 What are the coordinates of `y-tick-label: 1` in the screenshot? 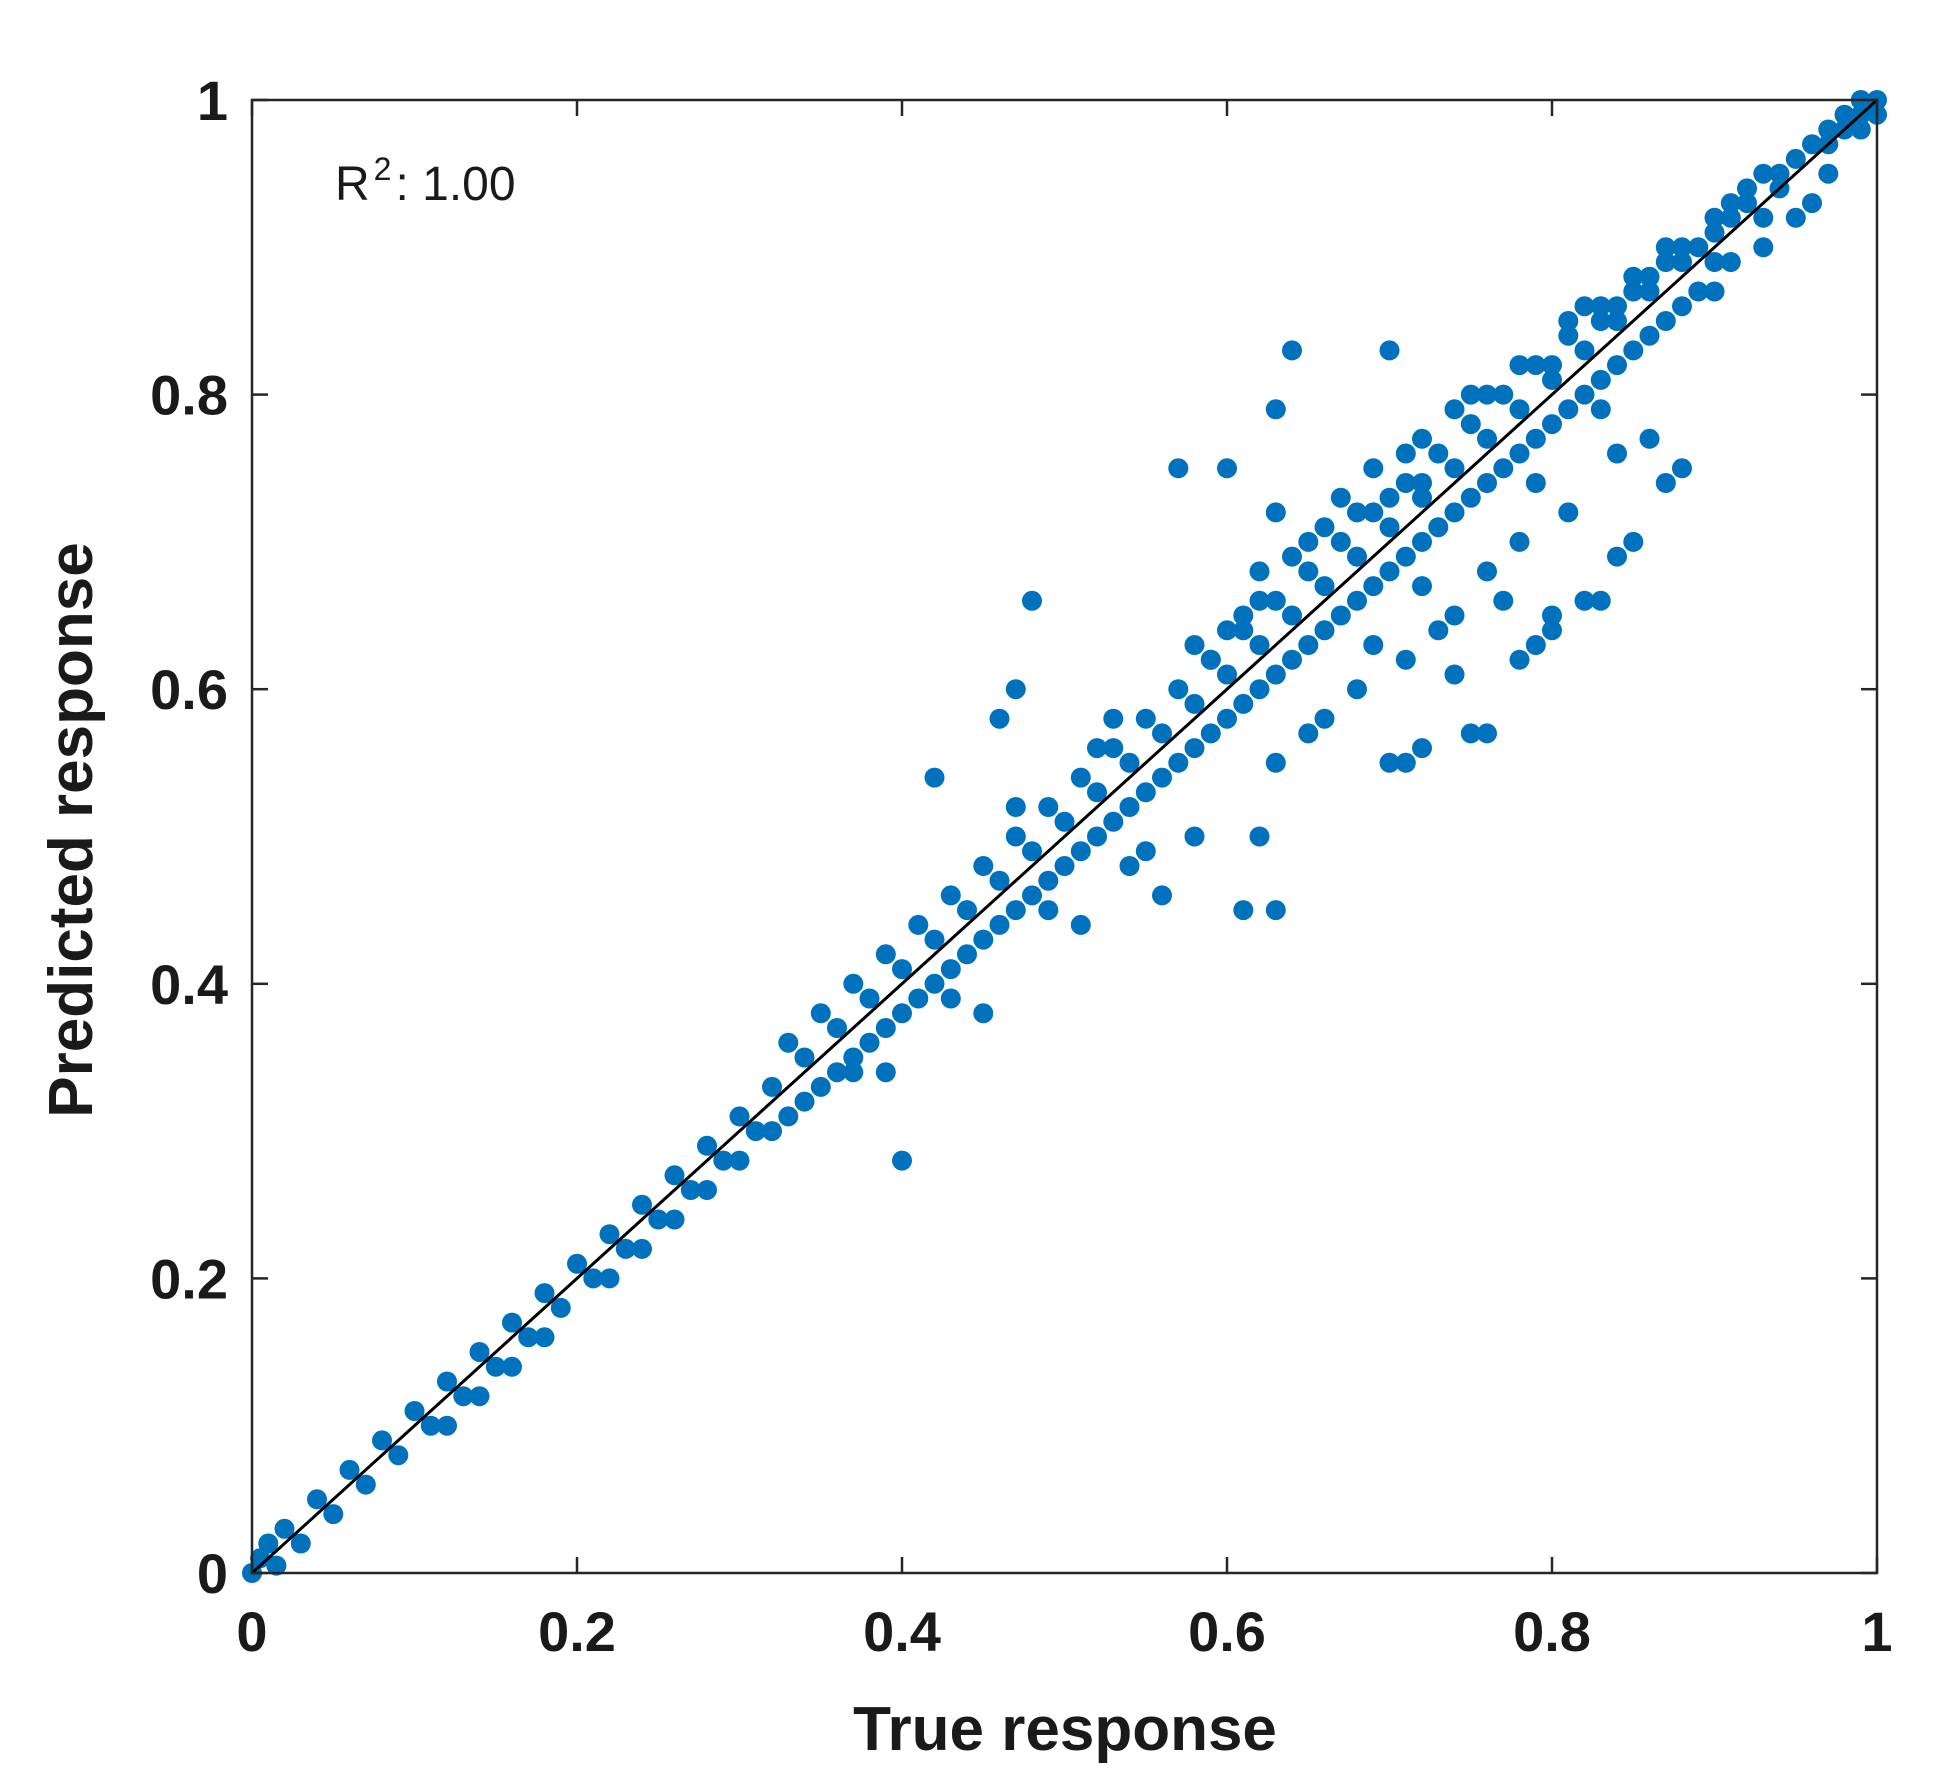 It's located at (212, 100).